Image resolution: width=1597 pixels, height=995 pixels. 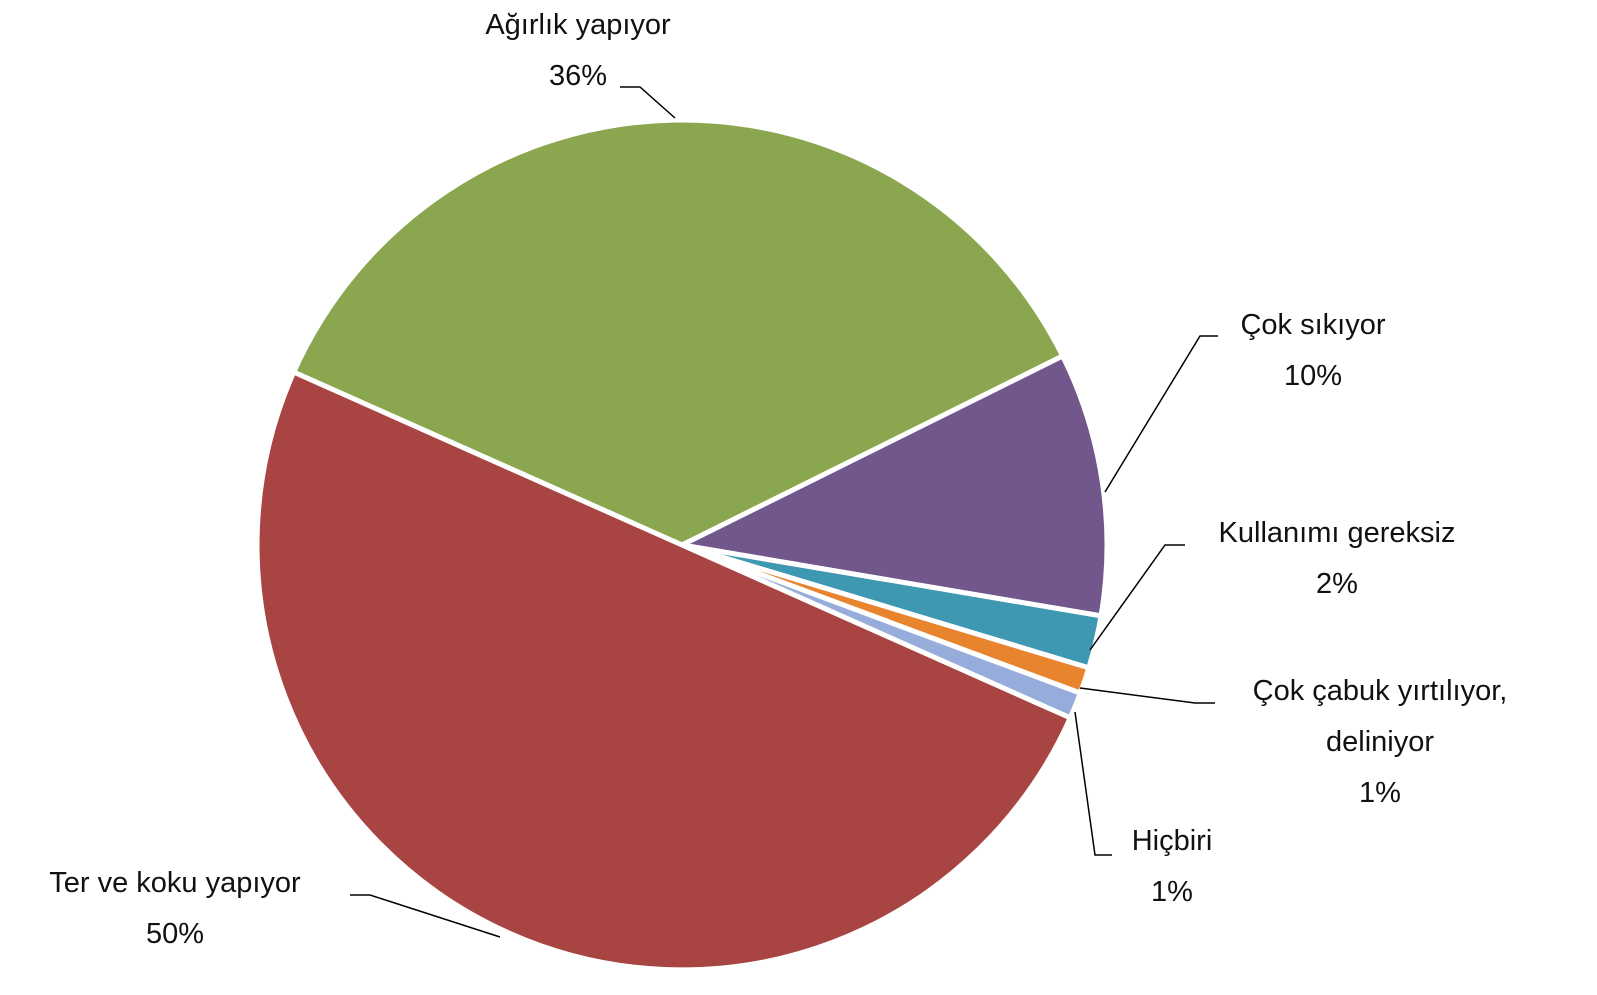 What do you see at coordinates (1313, 325) in the screenshot?
I see `category-name: Çok sıkıyor` at bounding box center [1313, 325].